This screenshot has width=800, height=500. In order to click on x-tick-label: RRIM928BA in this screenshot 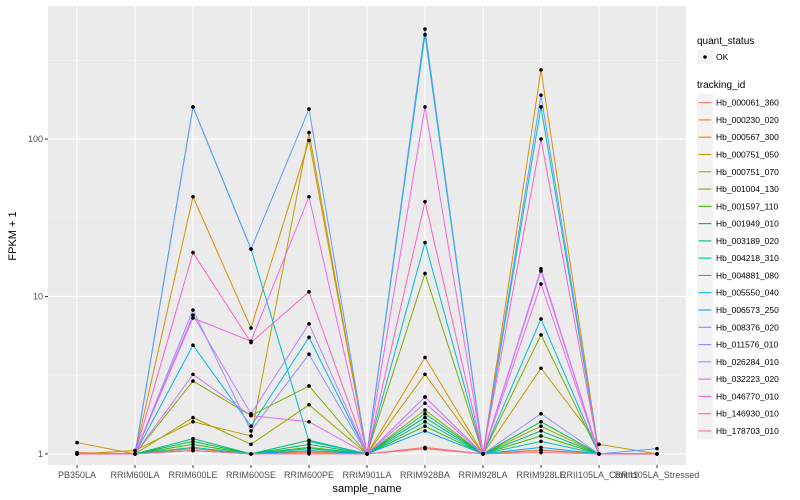, I will do `click(425, 475)`.